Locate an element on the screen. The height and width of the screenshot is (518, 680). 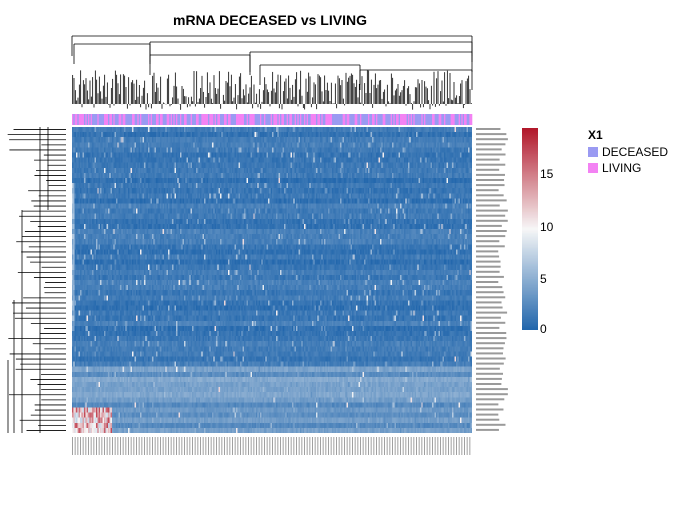
row-dendrogram is located at coordinates (36, 280).